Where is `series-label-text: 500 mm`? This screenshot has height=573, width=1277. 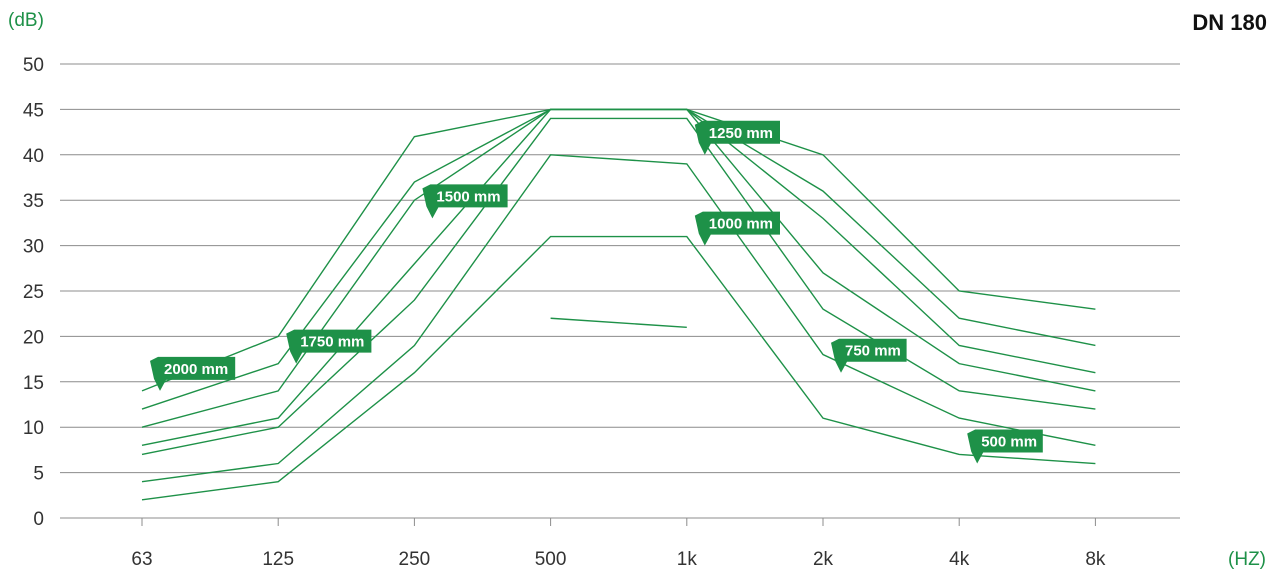 series-label-text: 500 mm is located at coordinates (1009, 442).